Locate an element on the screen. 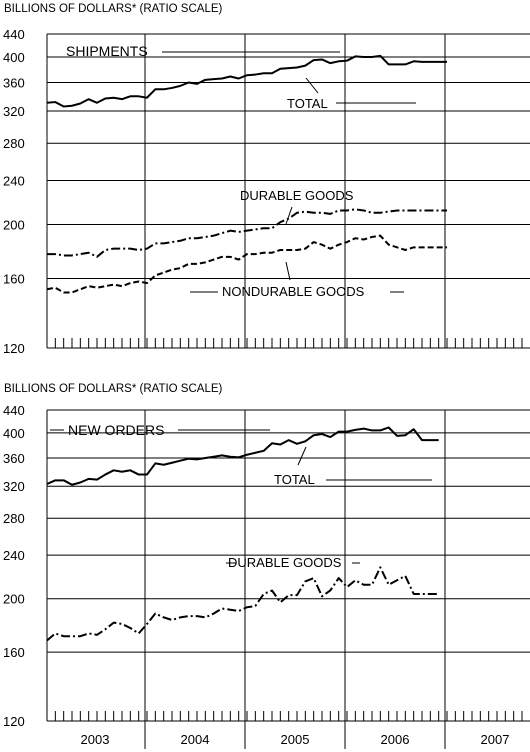 The image size is (530, 752). panel1-ytick-120: 120 is located at coordinates (14, 348).